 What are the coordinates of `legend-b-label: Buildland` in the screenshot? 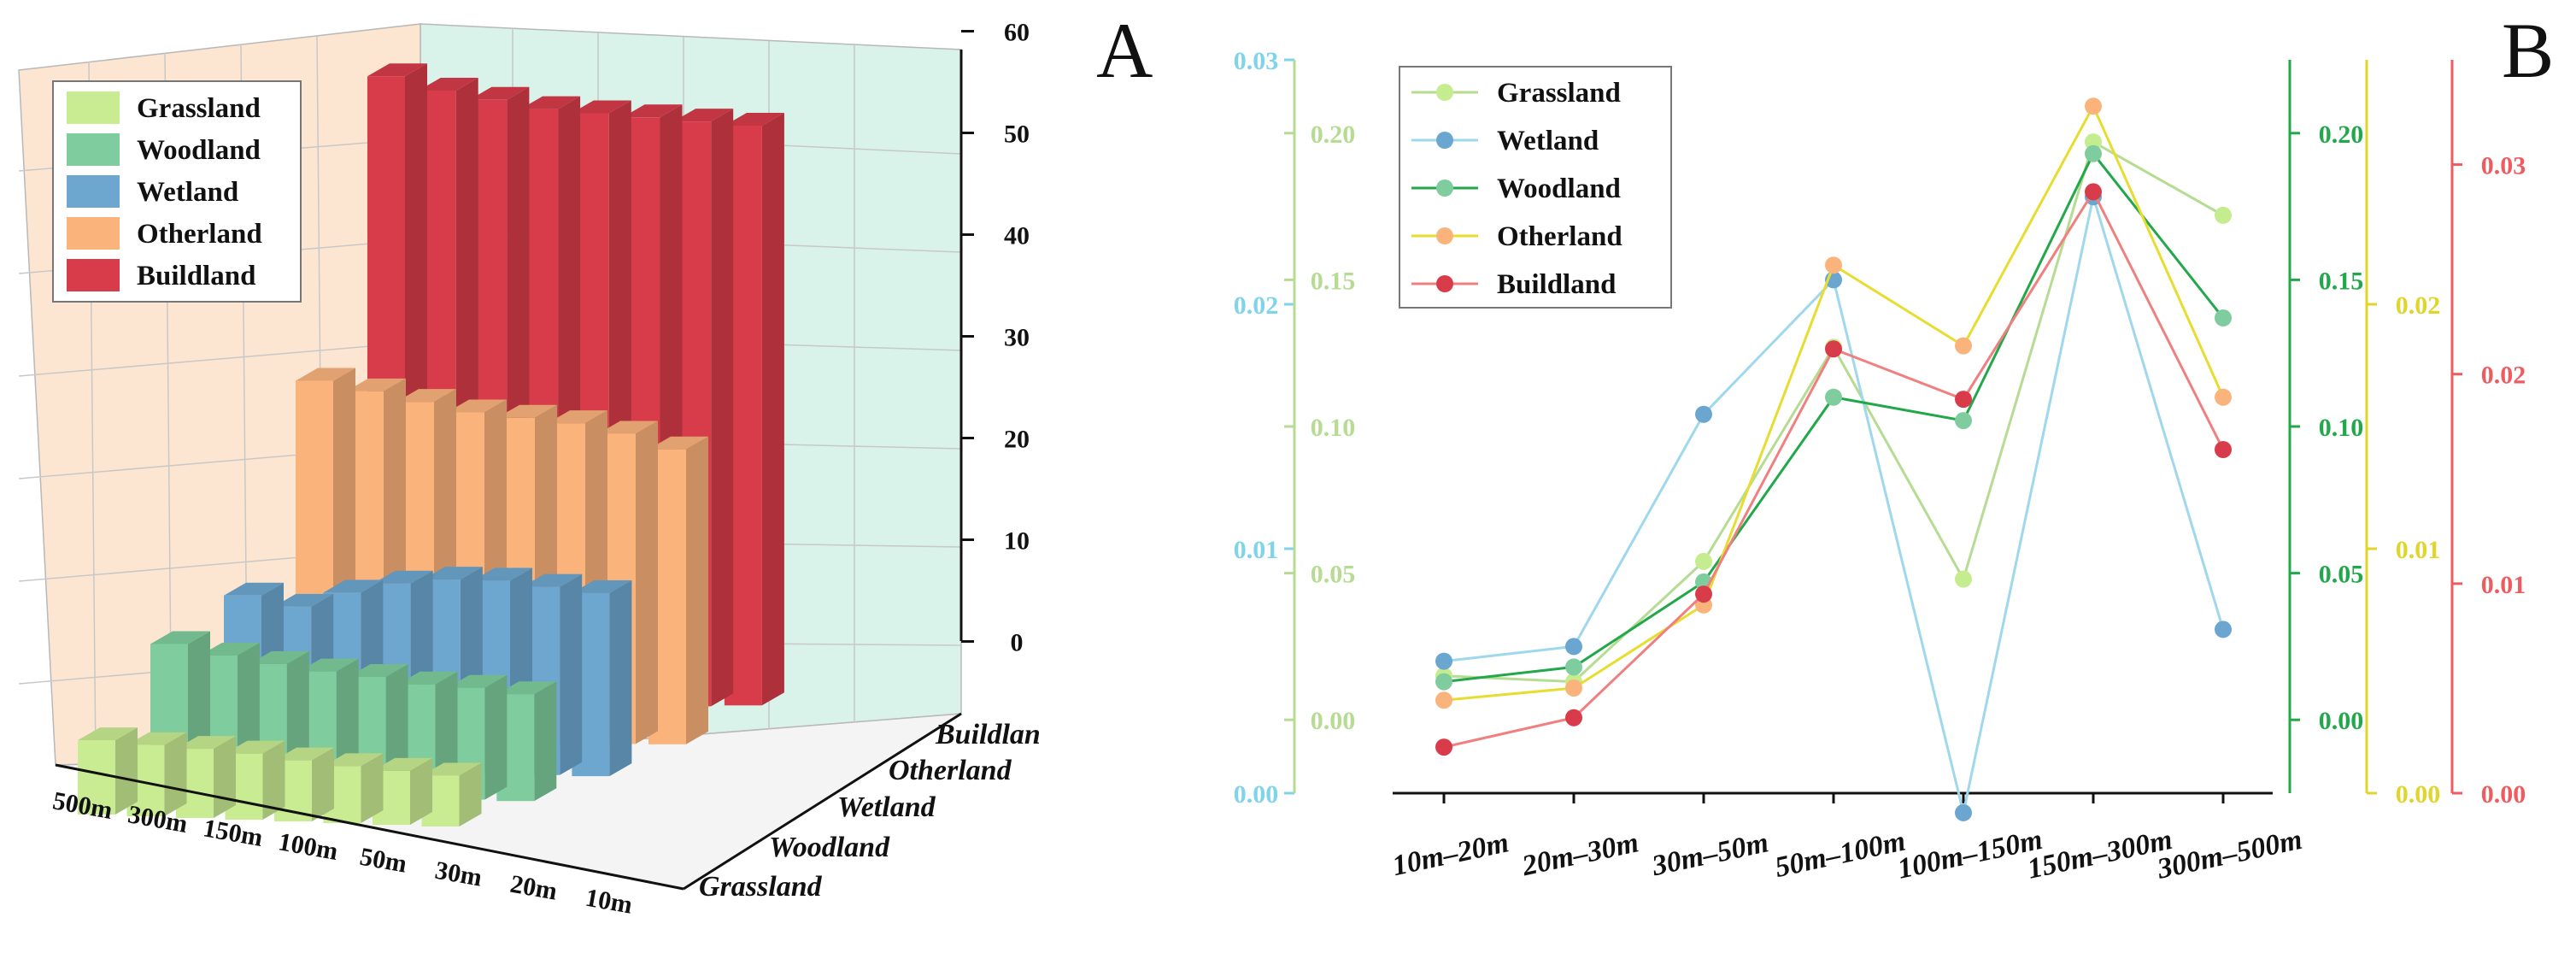 It's located at (1556, 284).